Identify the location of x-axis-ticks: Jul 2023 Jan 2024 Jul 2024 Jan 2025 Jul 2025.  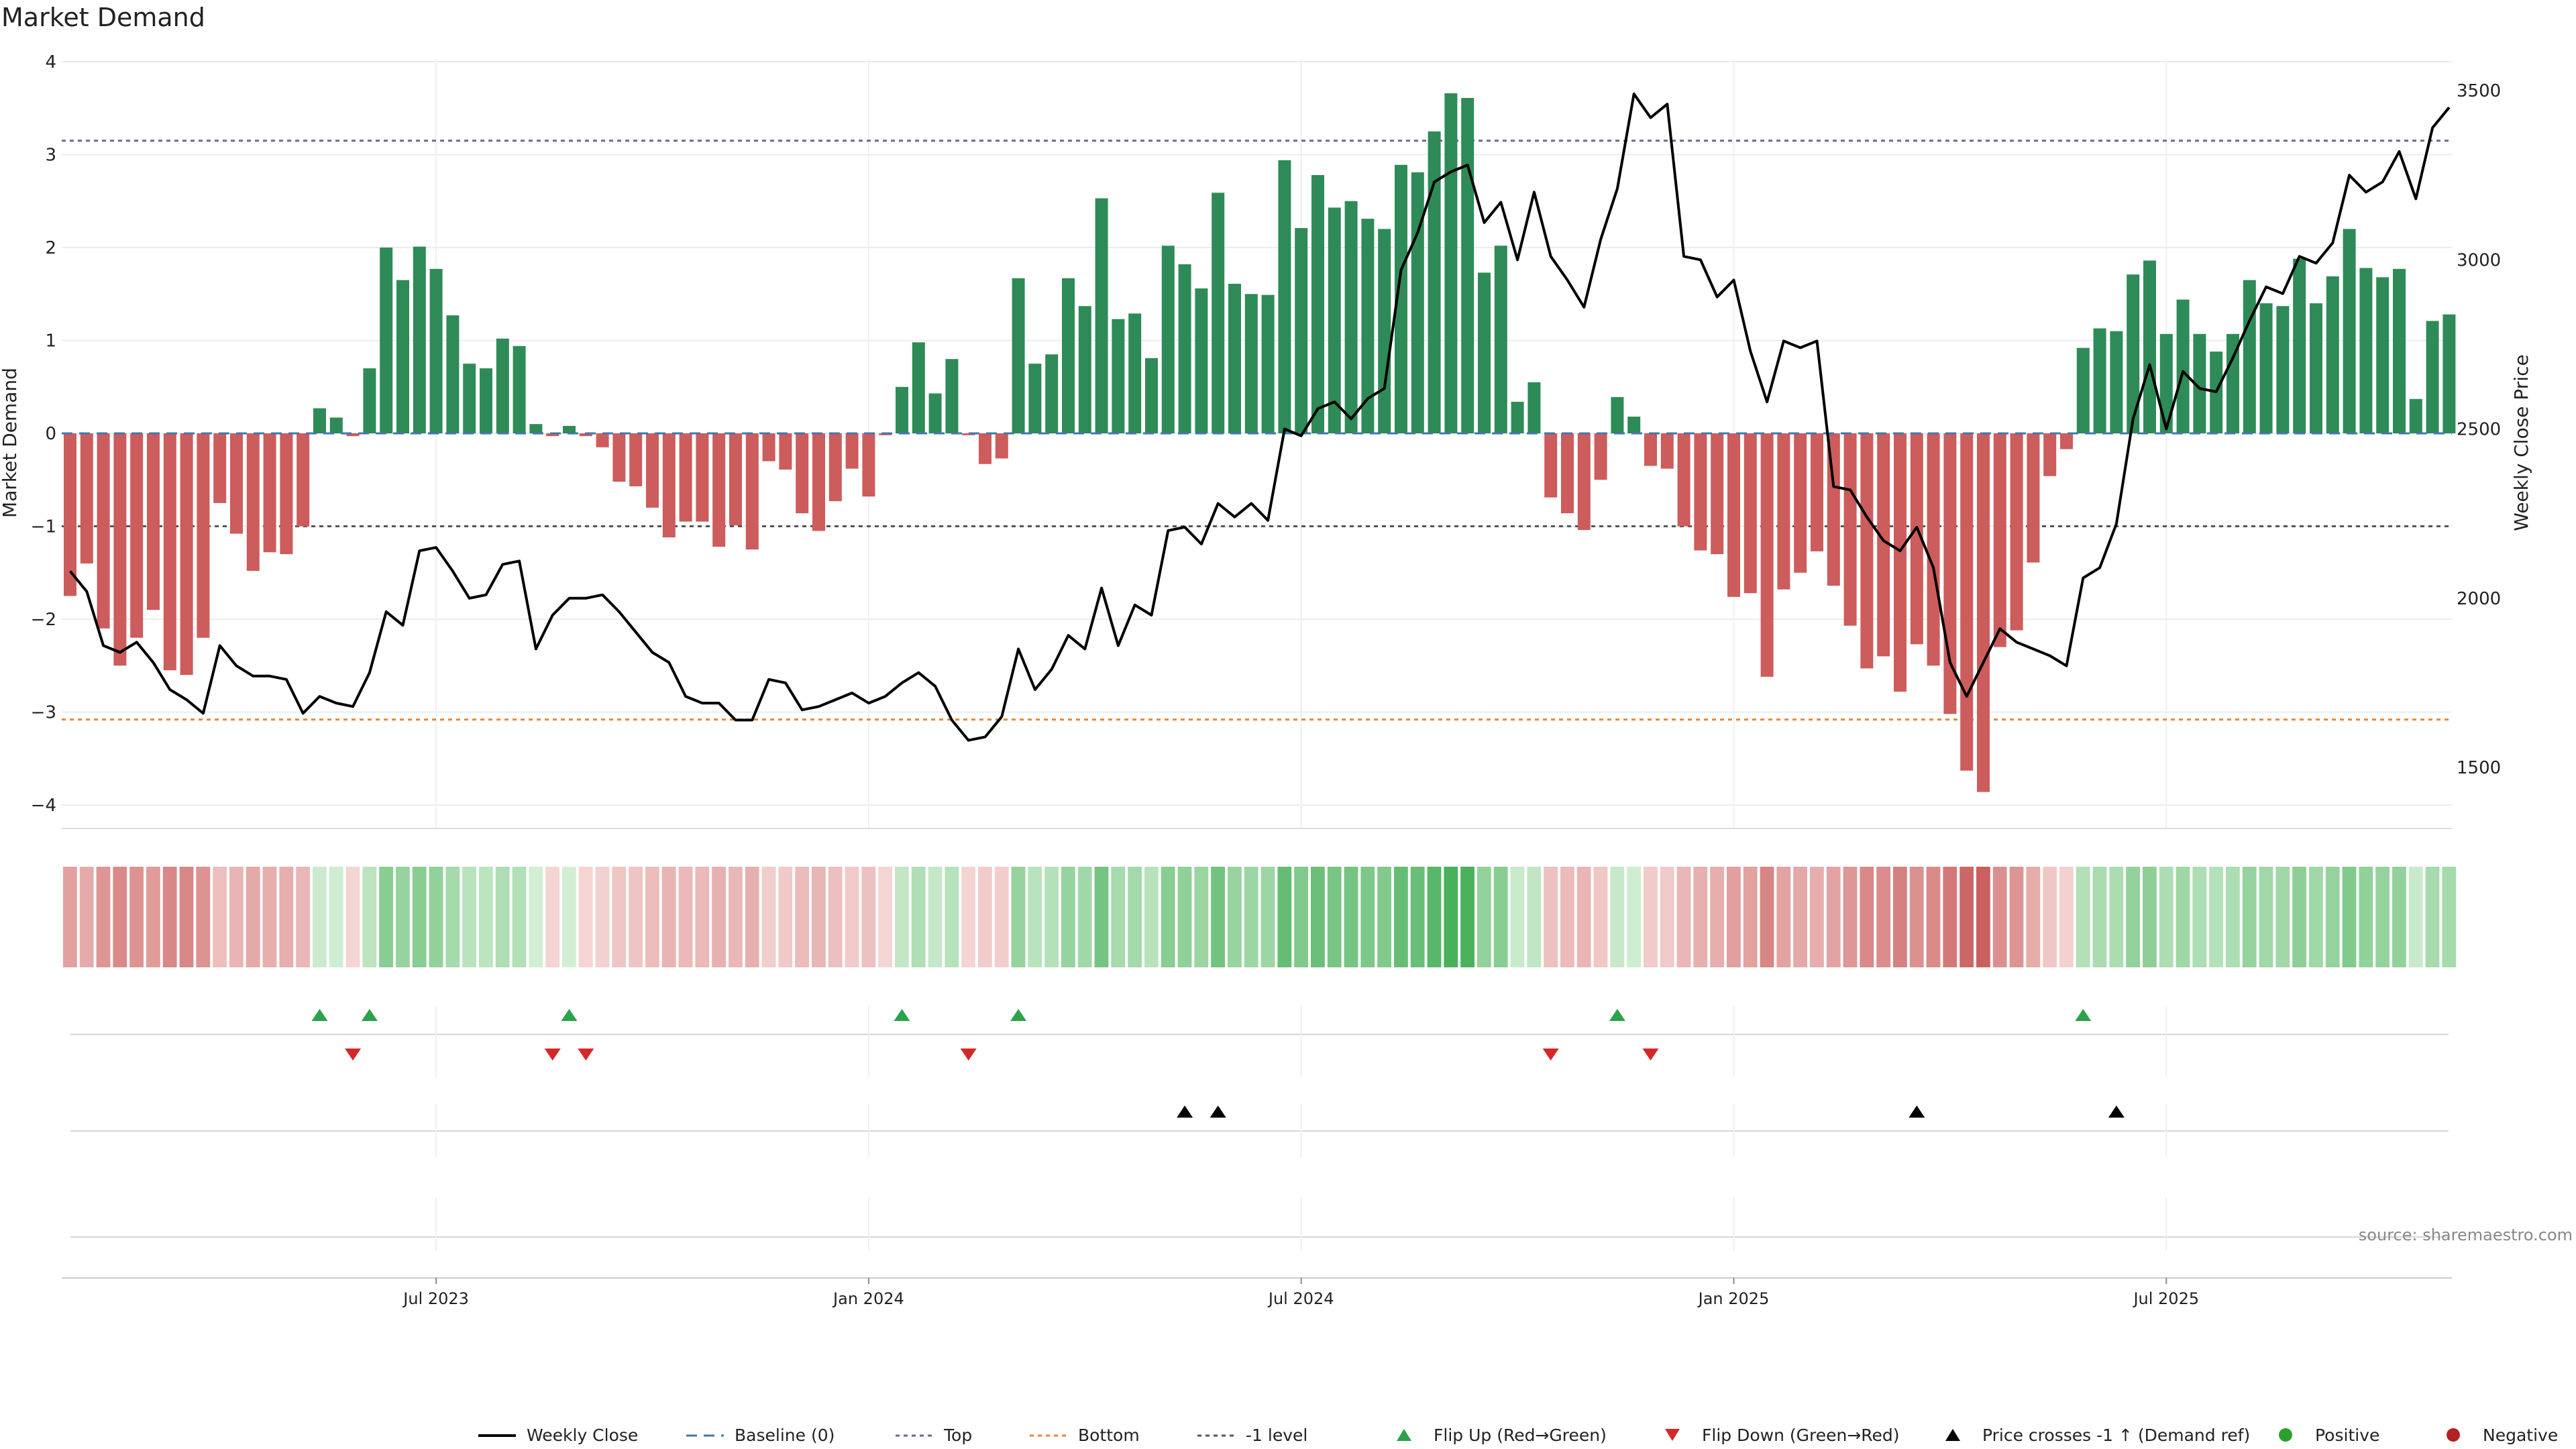
(1300, 1293).